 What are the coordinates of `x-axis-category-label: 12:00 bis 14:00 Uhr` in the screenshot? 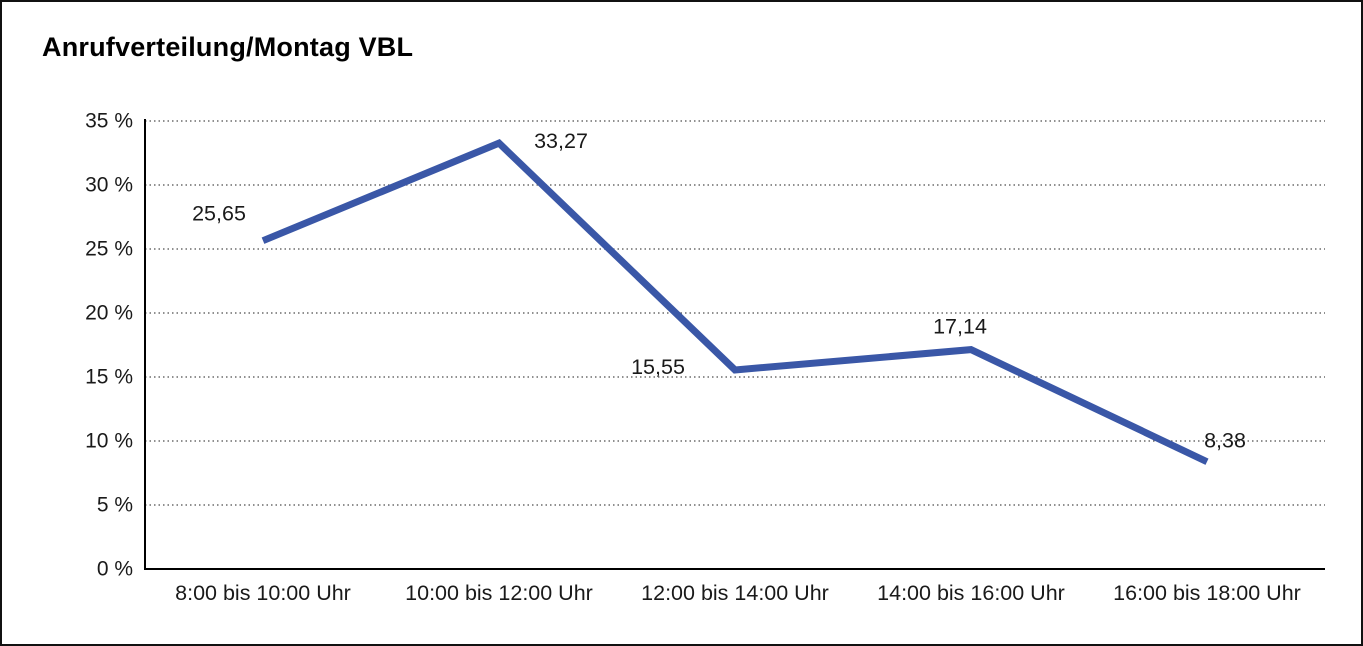 It's located at (735, 593).